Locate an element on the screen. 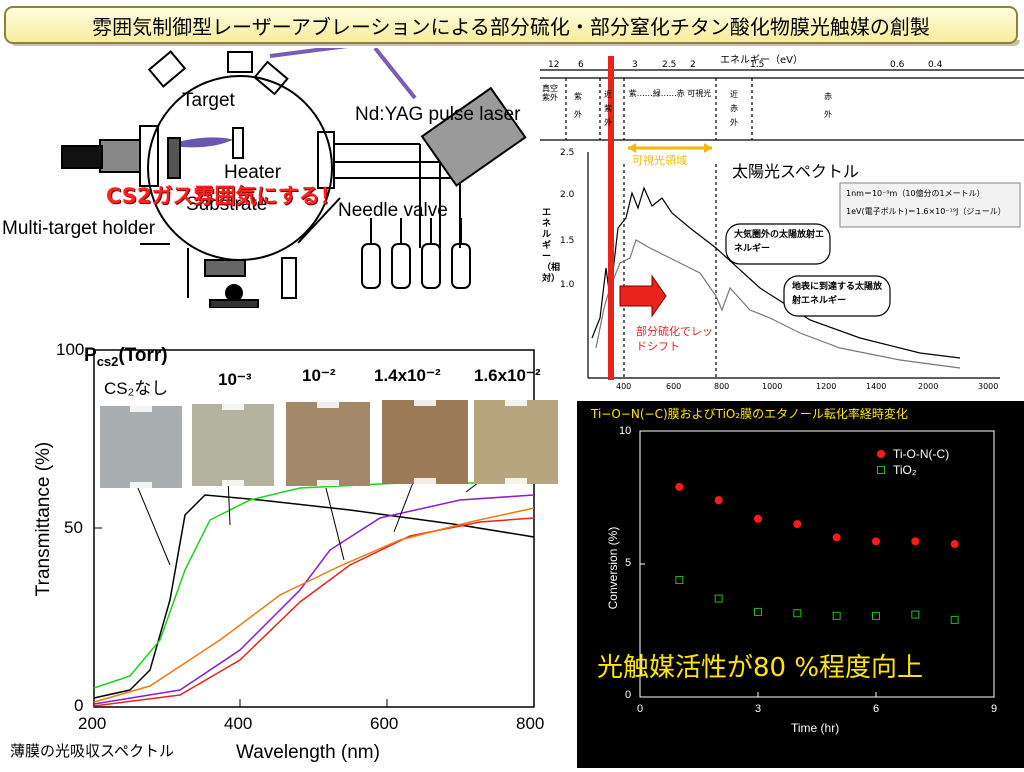 The height and width of the screenshot is (772, 1024). energy-axis-label: エネルギー（eV） is located at coordinates (761, 60).